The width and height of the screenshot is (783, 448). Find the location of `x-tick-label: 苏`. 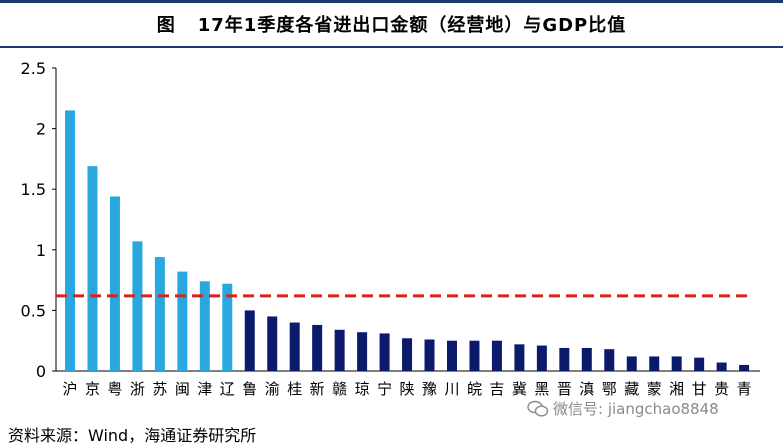

x-tick-label: 苏 is located at coordinates (159, 389).